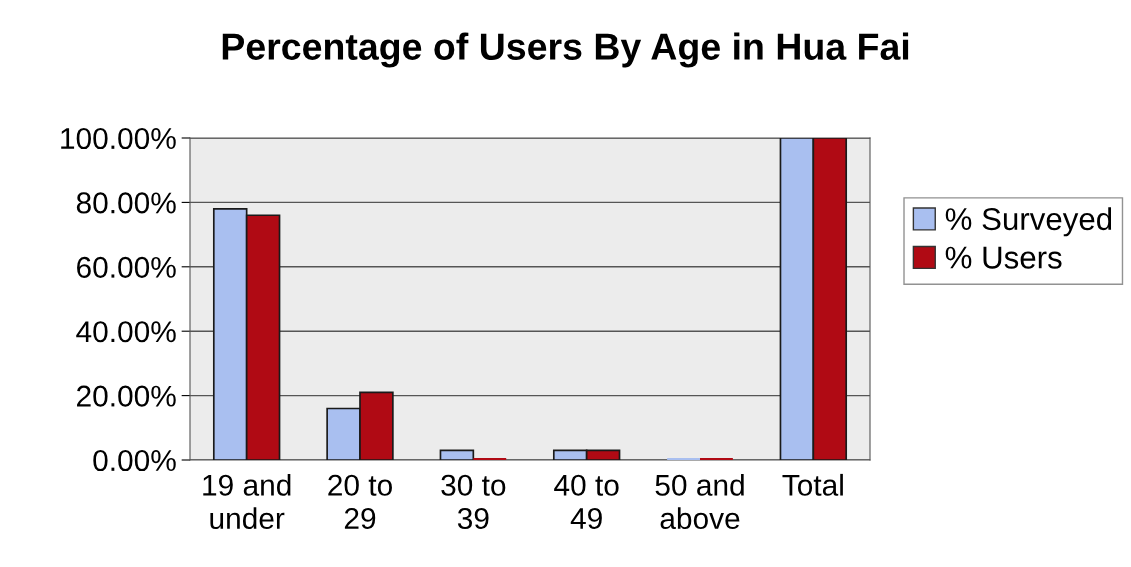 The width and height of the screenshot is (1131, 567). Describe the element at coordinates (247, 501) in the screenshot. I see `x-tick-label: 19 and under` at that location.